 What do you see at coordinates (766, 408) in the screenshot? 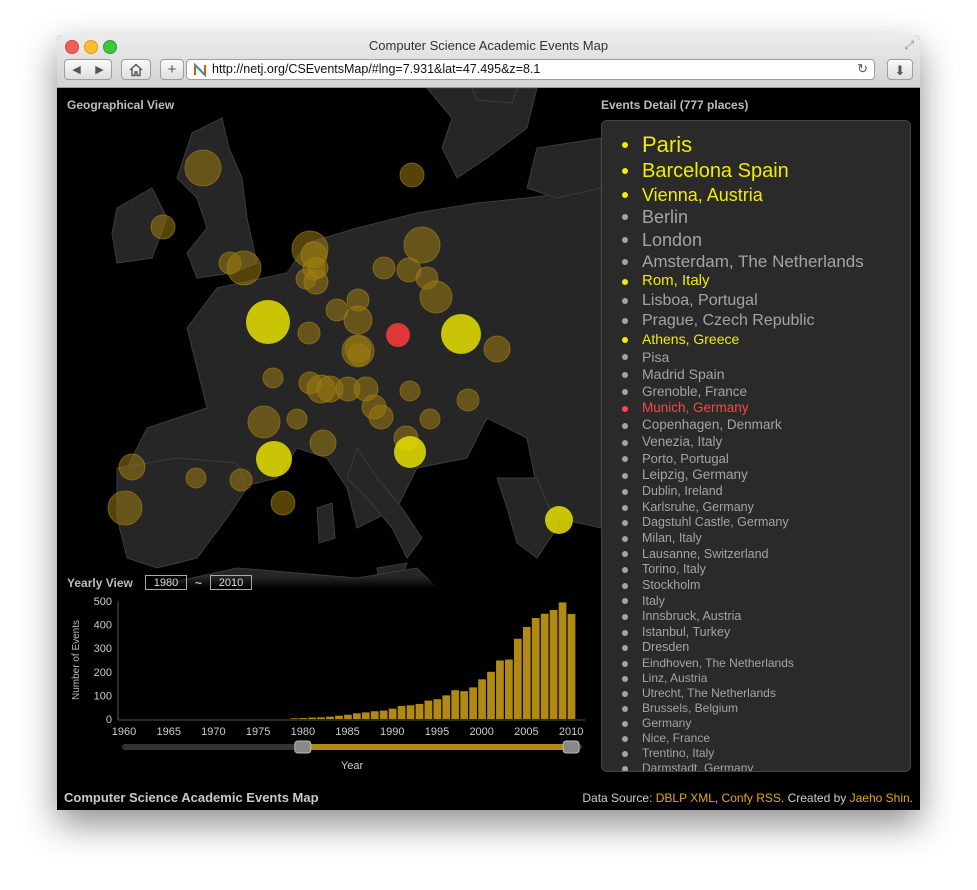
I see `event-list-item: Munich, Germany` at bounding box center [766, 408].